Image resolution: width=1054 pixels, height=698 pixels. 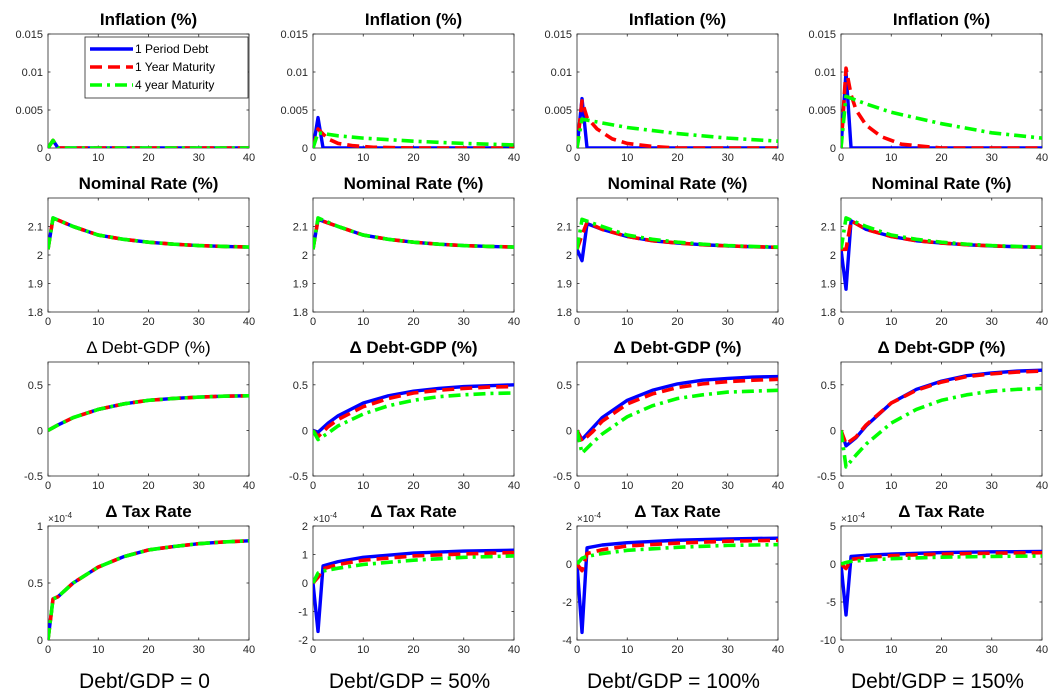 What do you see at coordinates (664, 87) in the screenshot?
I see `panel-r0-c2: 0 10 20 30 40 0 0.005 0.01 0.015 Inflation (%)` at bounding box center [664, 87].